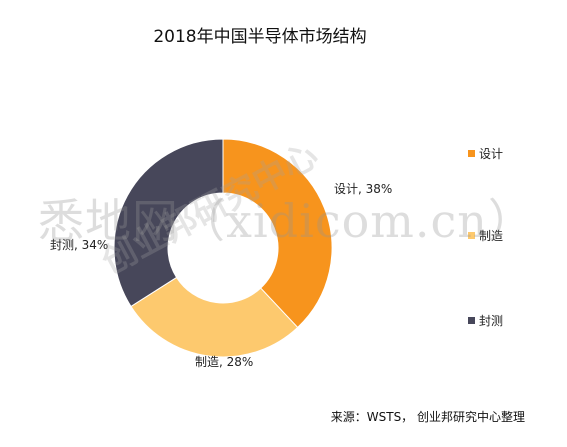 This screenshot has width=567, height=447. I want to click on legend-item-manufacture: 制造, so click(485, 235).